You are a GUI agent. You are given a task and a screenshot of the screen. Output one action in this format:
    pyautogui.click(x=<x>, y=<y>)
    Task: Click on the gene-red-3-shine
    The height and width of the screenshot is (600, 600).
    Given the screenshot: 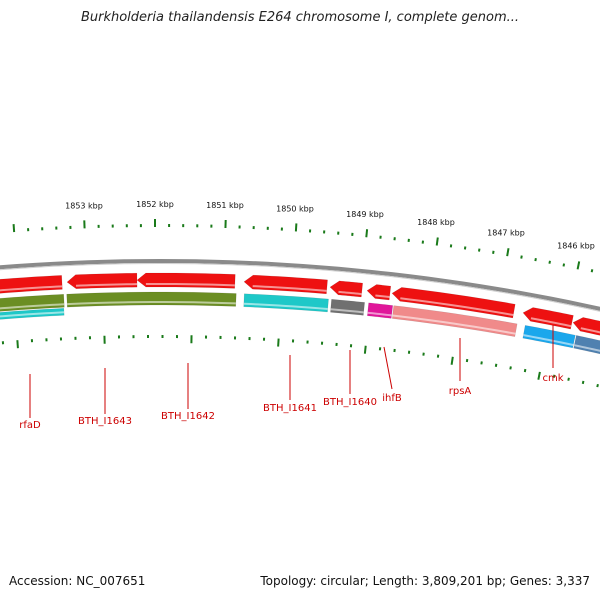 What is the action you would take?
    pyautogui.click(x=190, y=284)
    